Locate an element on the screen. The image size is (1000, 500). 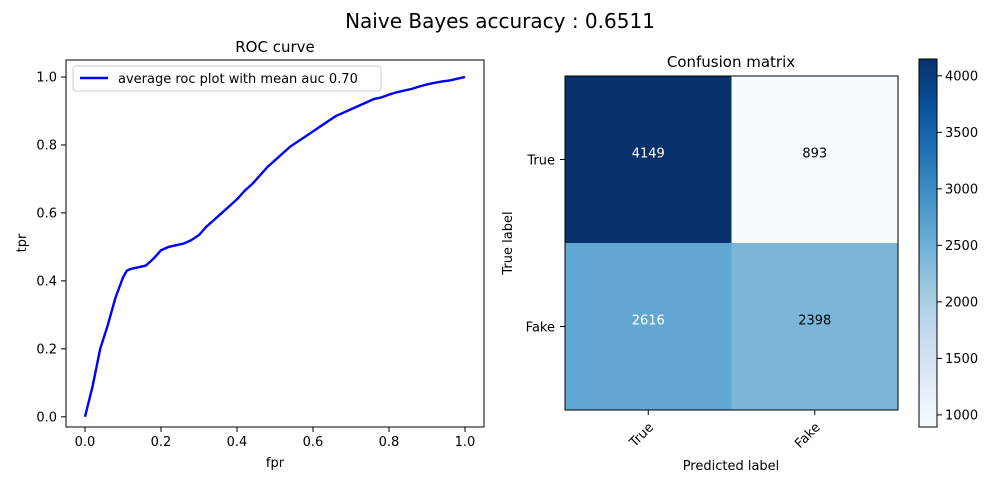
cm-cell-value: 2398 is located at coordinates (814, 321).